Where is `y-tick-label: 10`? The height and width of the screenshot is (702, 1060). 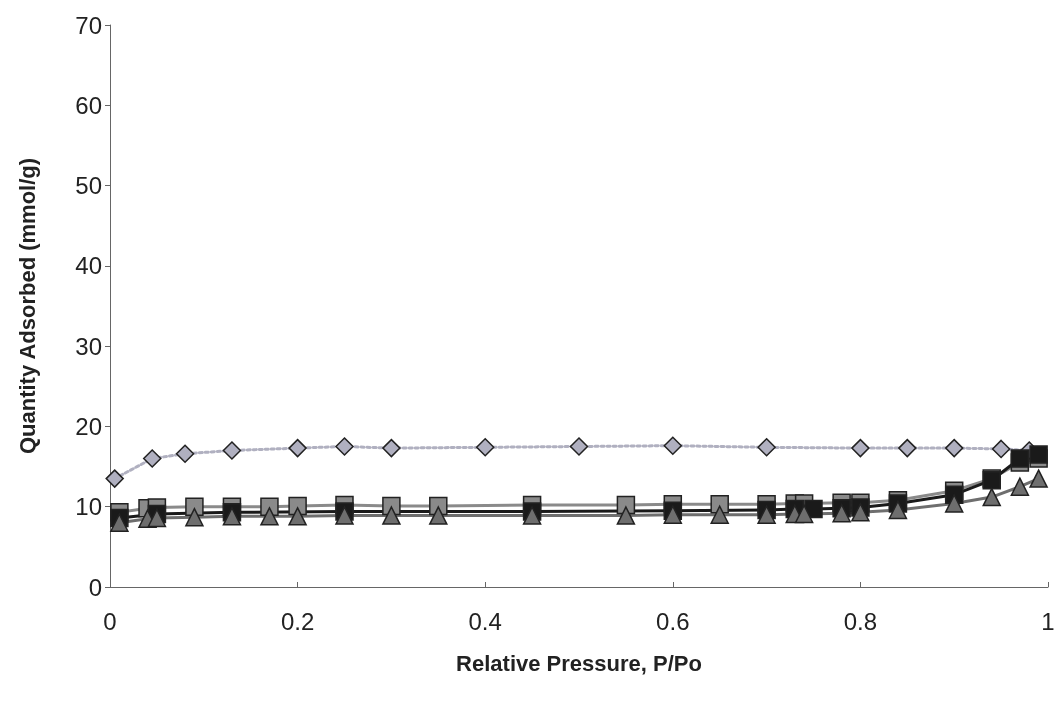
y-tick-label: 10 is located at coordinates (88, 507).